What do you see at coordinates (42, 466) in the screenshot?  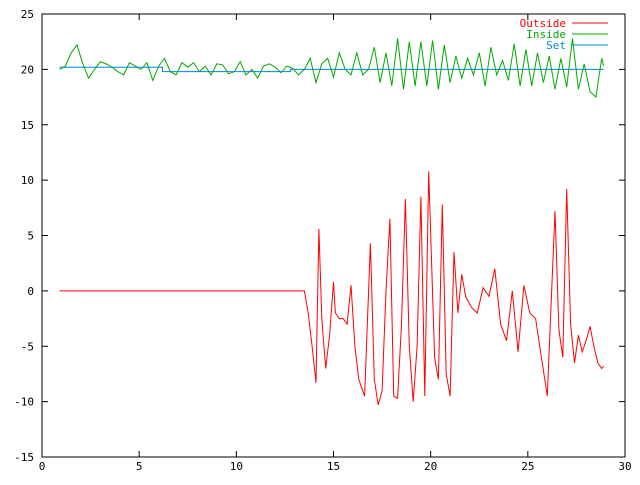 I see `x-tick-label: 0` at bounding box center [42, 466].